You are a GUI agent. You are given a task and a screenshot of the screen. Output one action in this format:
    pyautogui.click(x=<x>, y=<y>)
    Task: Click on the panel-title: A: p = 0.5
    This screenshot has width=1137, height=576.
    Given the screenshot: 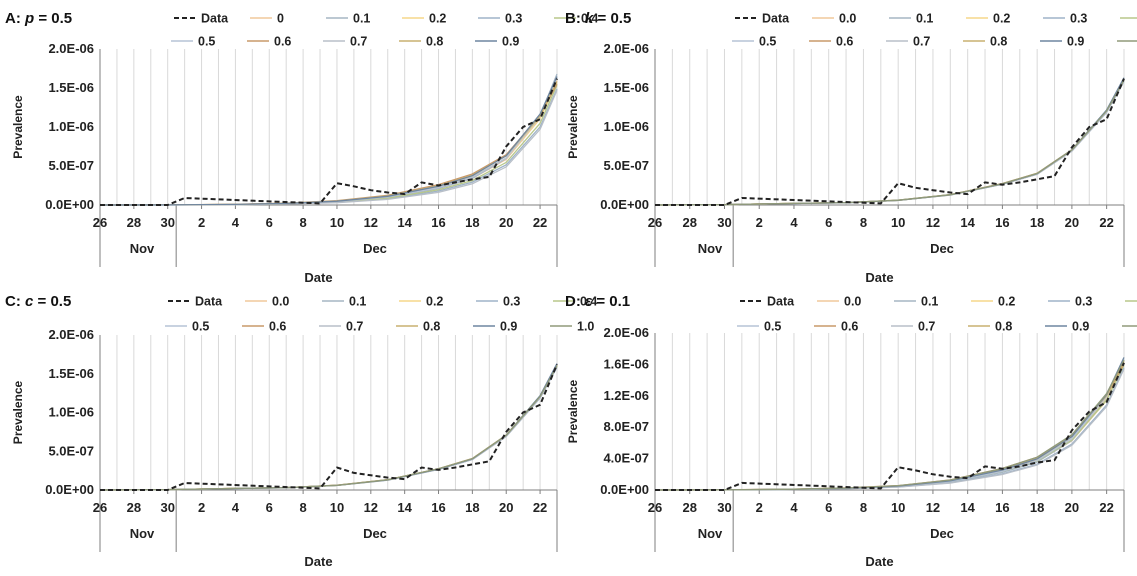 What is the action you would take?
    pyautogui.click(x=38, y=18)
    